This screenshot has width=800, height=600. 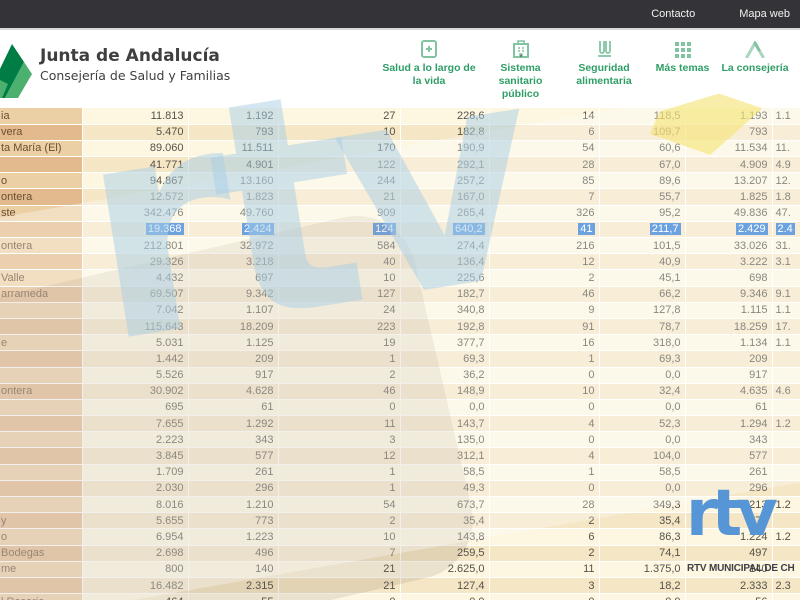 I want to click on cell: 2.625,0, so click(x=445, y=569).